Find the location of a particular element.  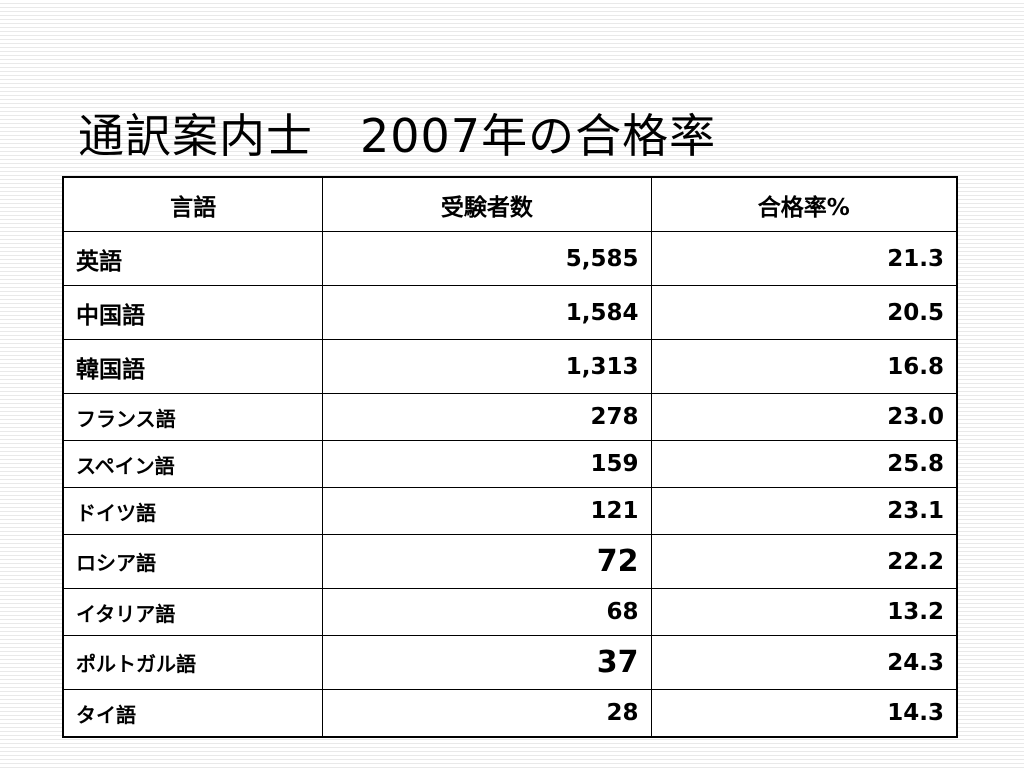

language-cell: フランス語 is located at coordinates (193, 417).